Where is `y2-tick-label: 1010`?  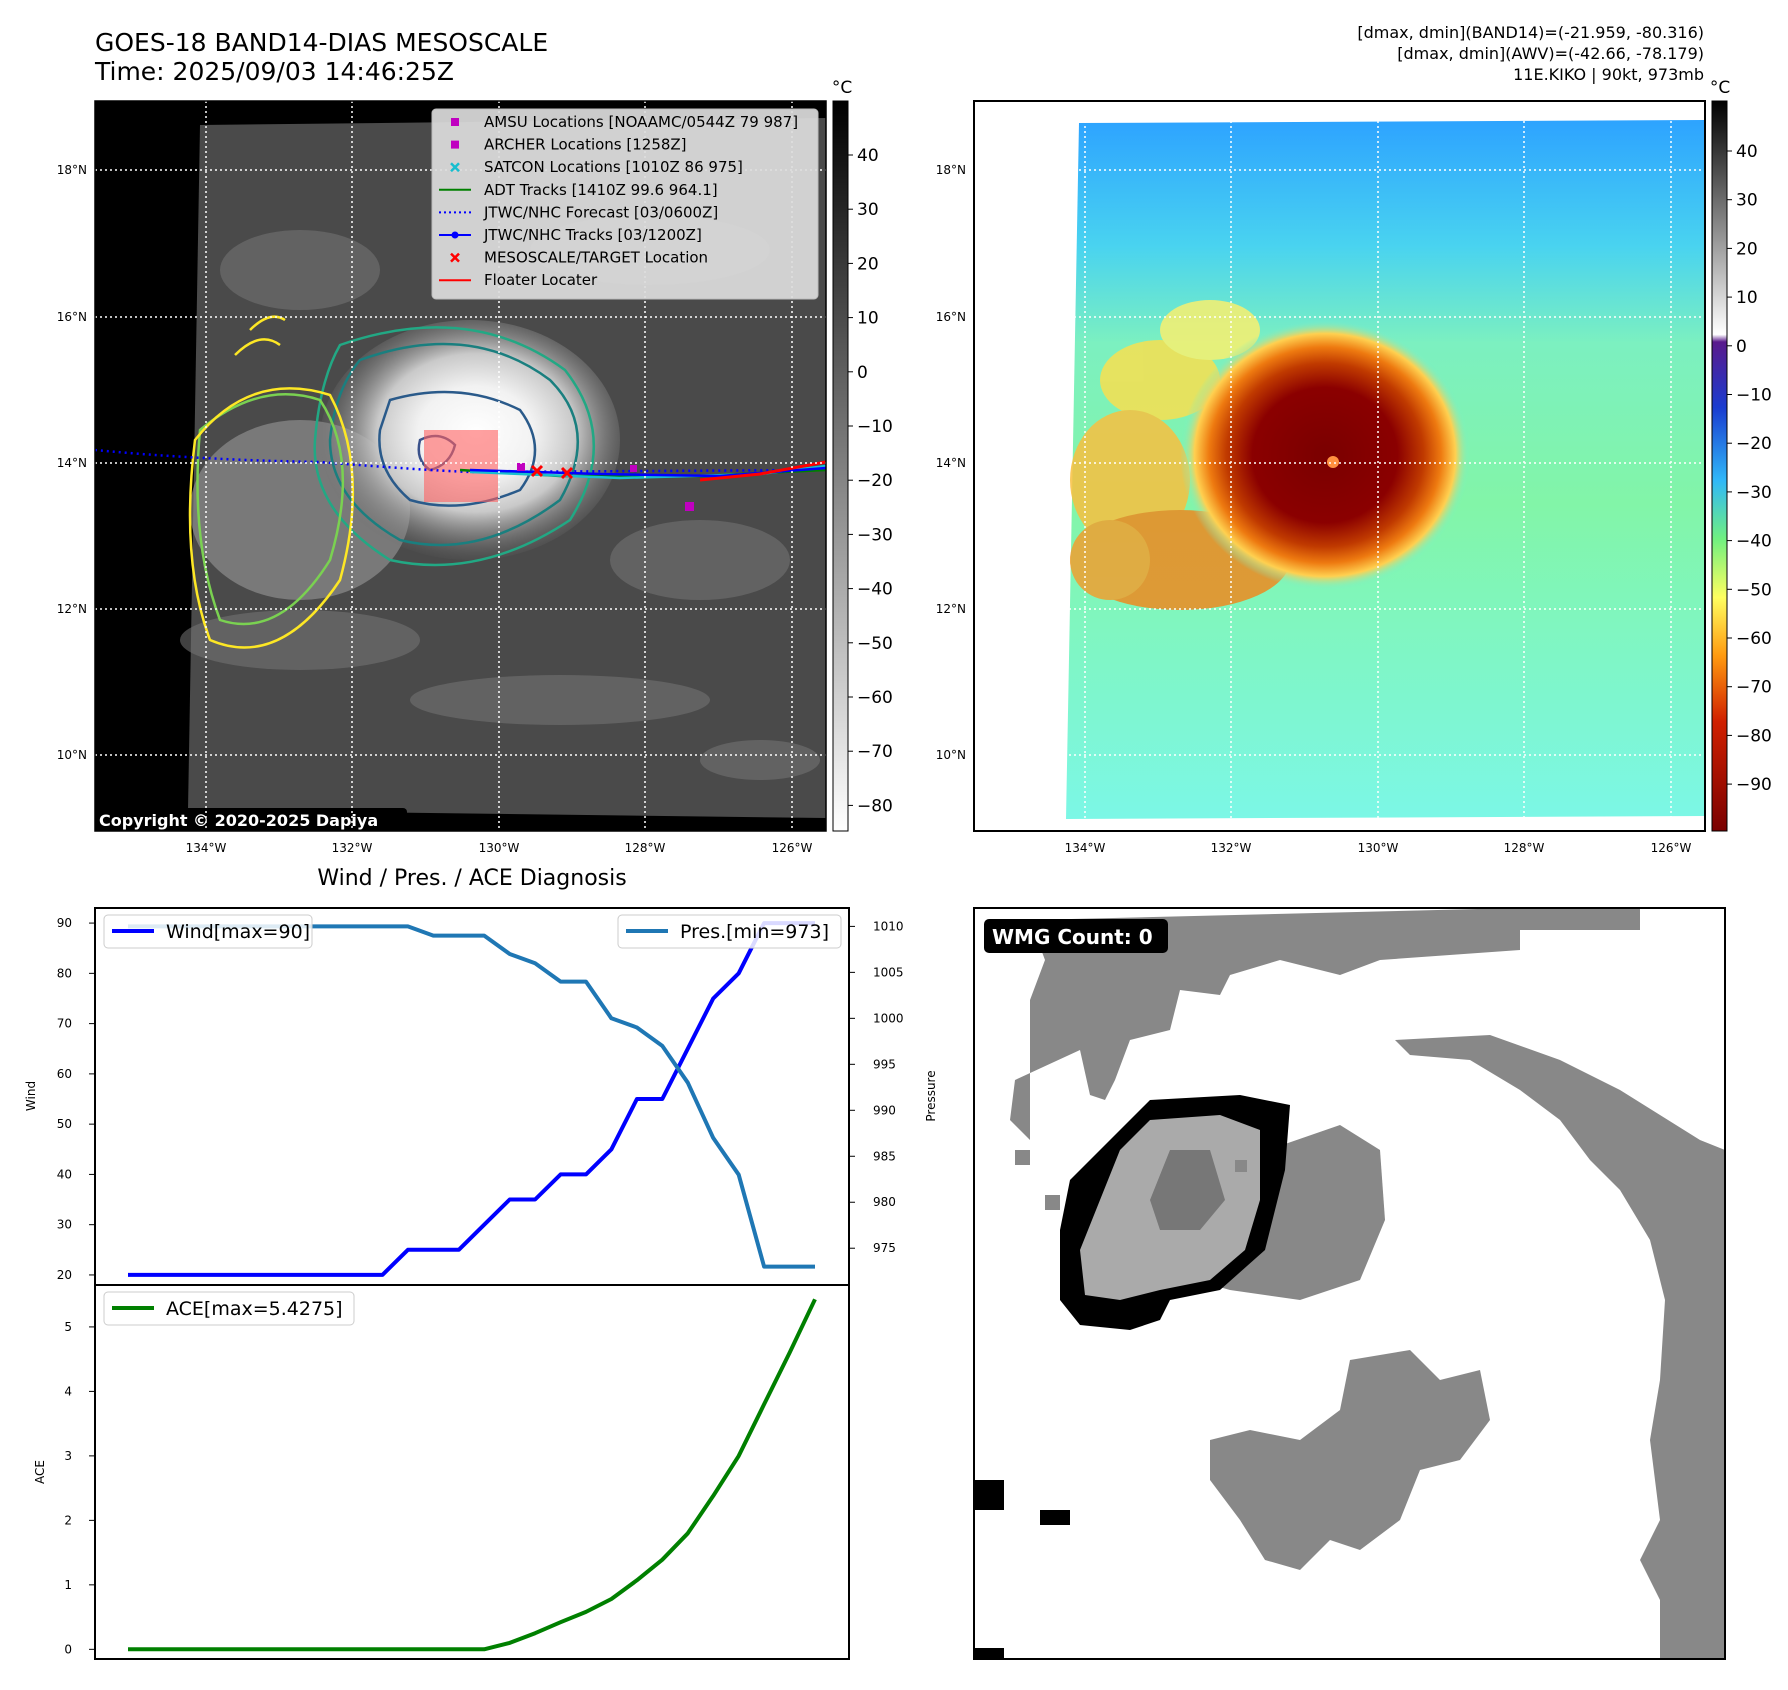 y2-tick-label: 1010 is located at coordinates (888, 926).